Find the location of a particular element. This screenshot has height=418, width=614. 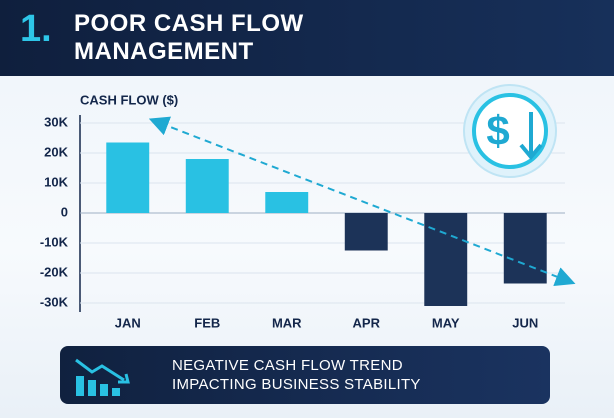

y-tick-label: 10K is located at coordinates (56, 181).